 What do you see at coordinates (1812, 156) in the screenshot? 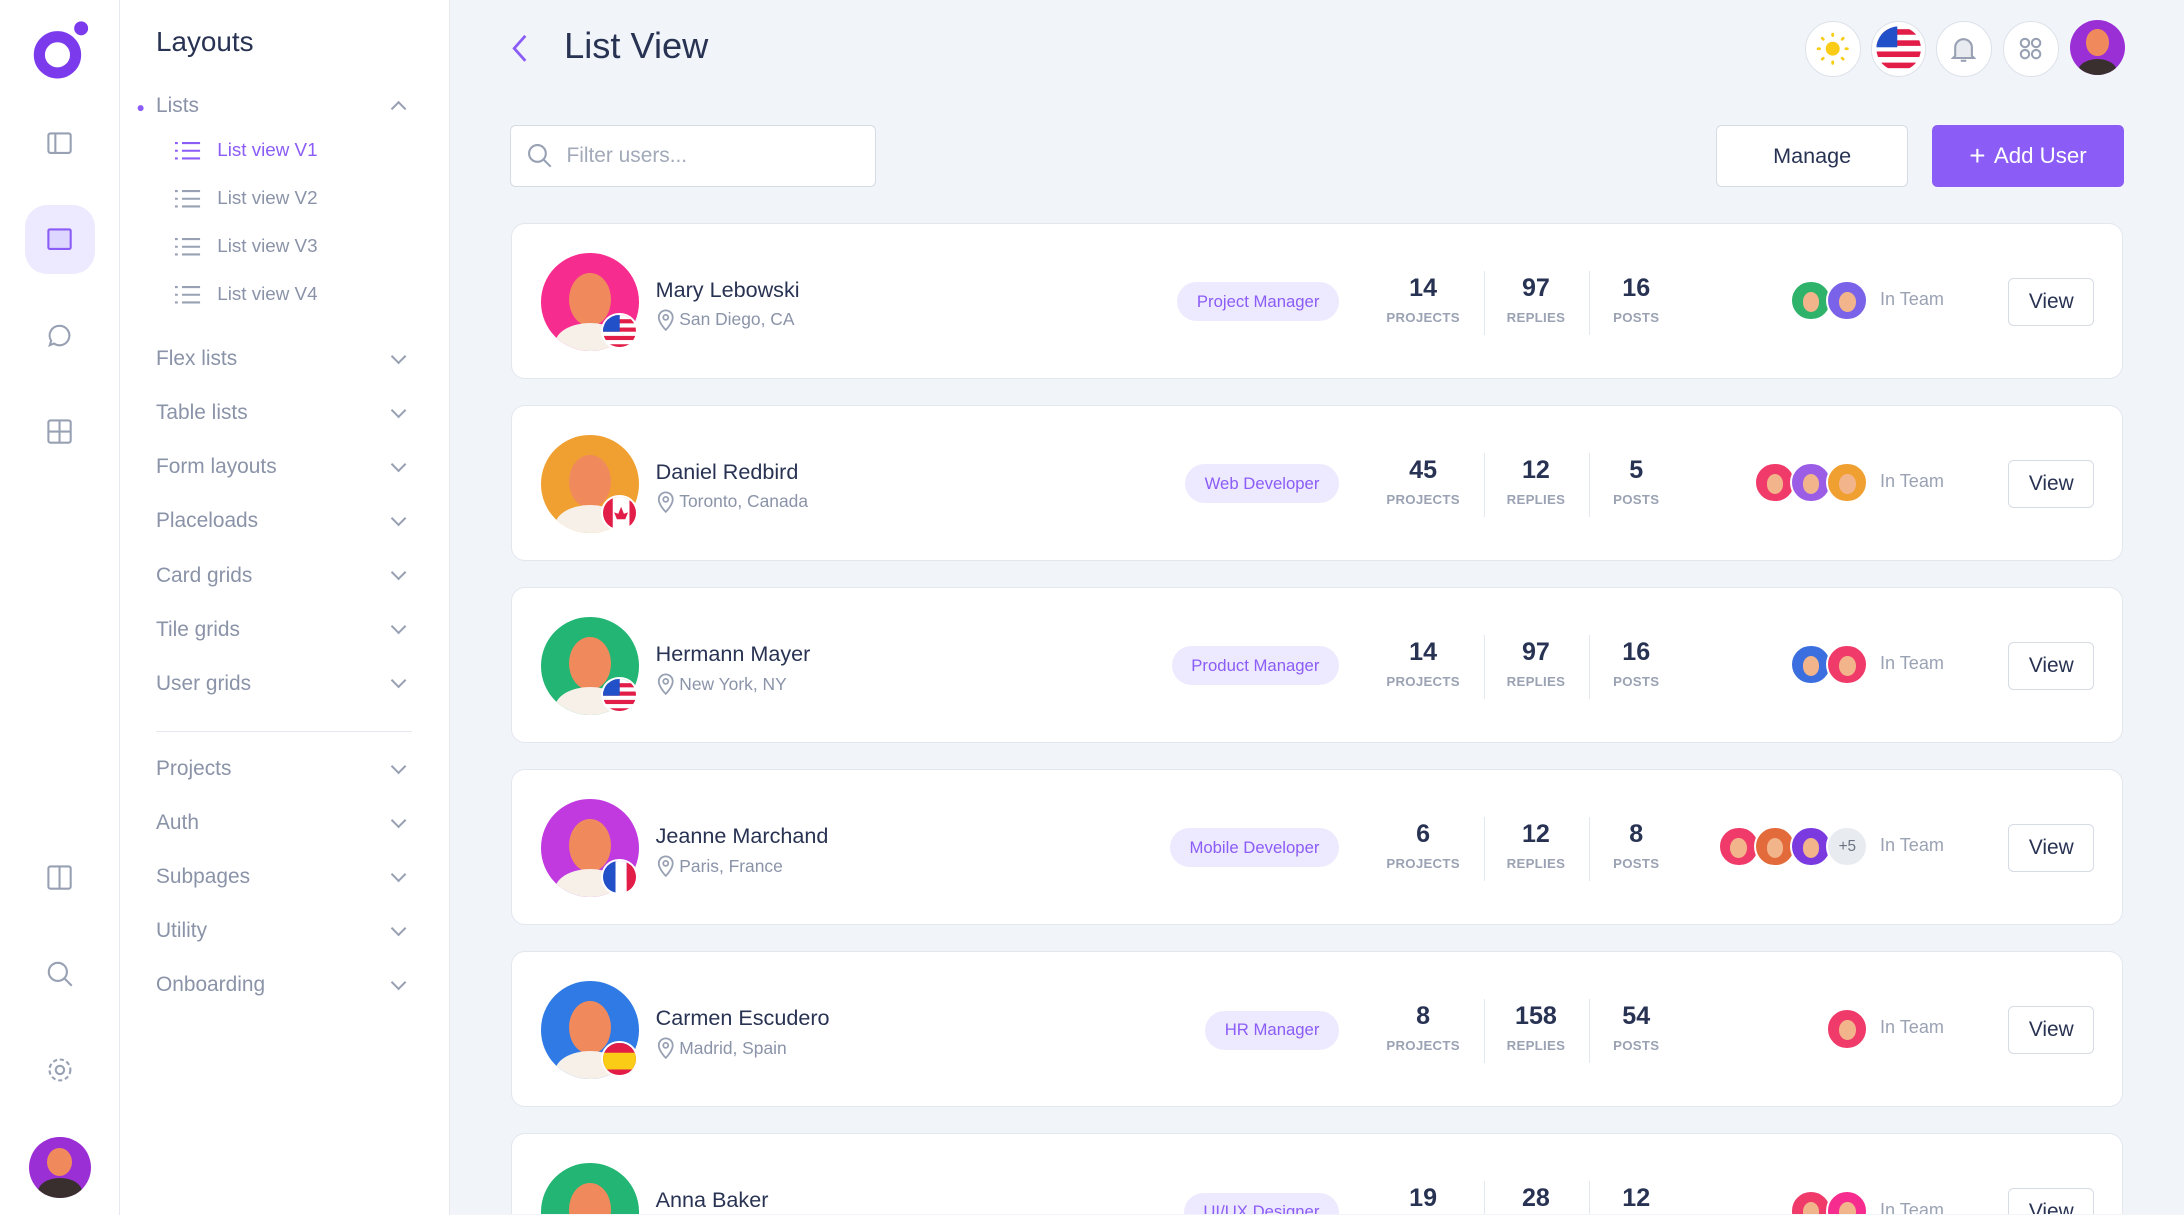
I see `manage-button: Manage` at bounding box center [1812, 156].